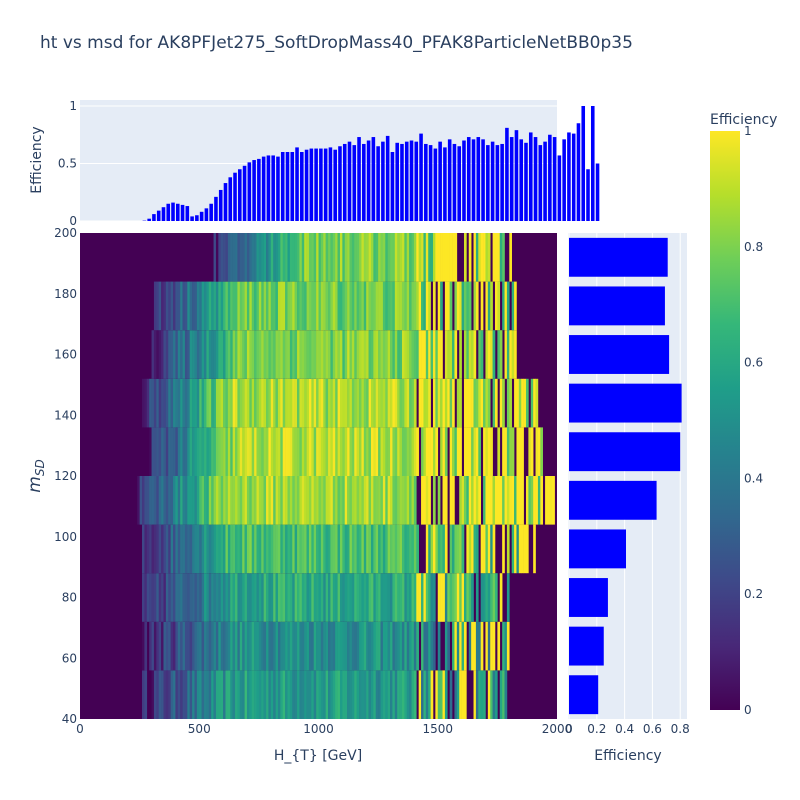 The width and height of the screenshot is (800, 800). What do you see at coordinates (437, 729) in the screenshot?
I see `heatmap-x-tick-label: 1500` at bounding box center [437, 729].